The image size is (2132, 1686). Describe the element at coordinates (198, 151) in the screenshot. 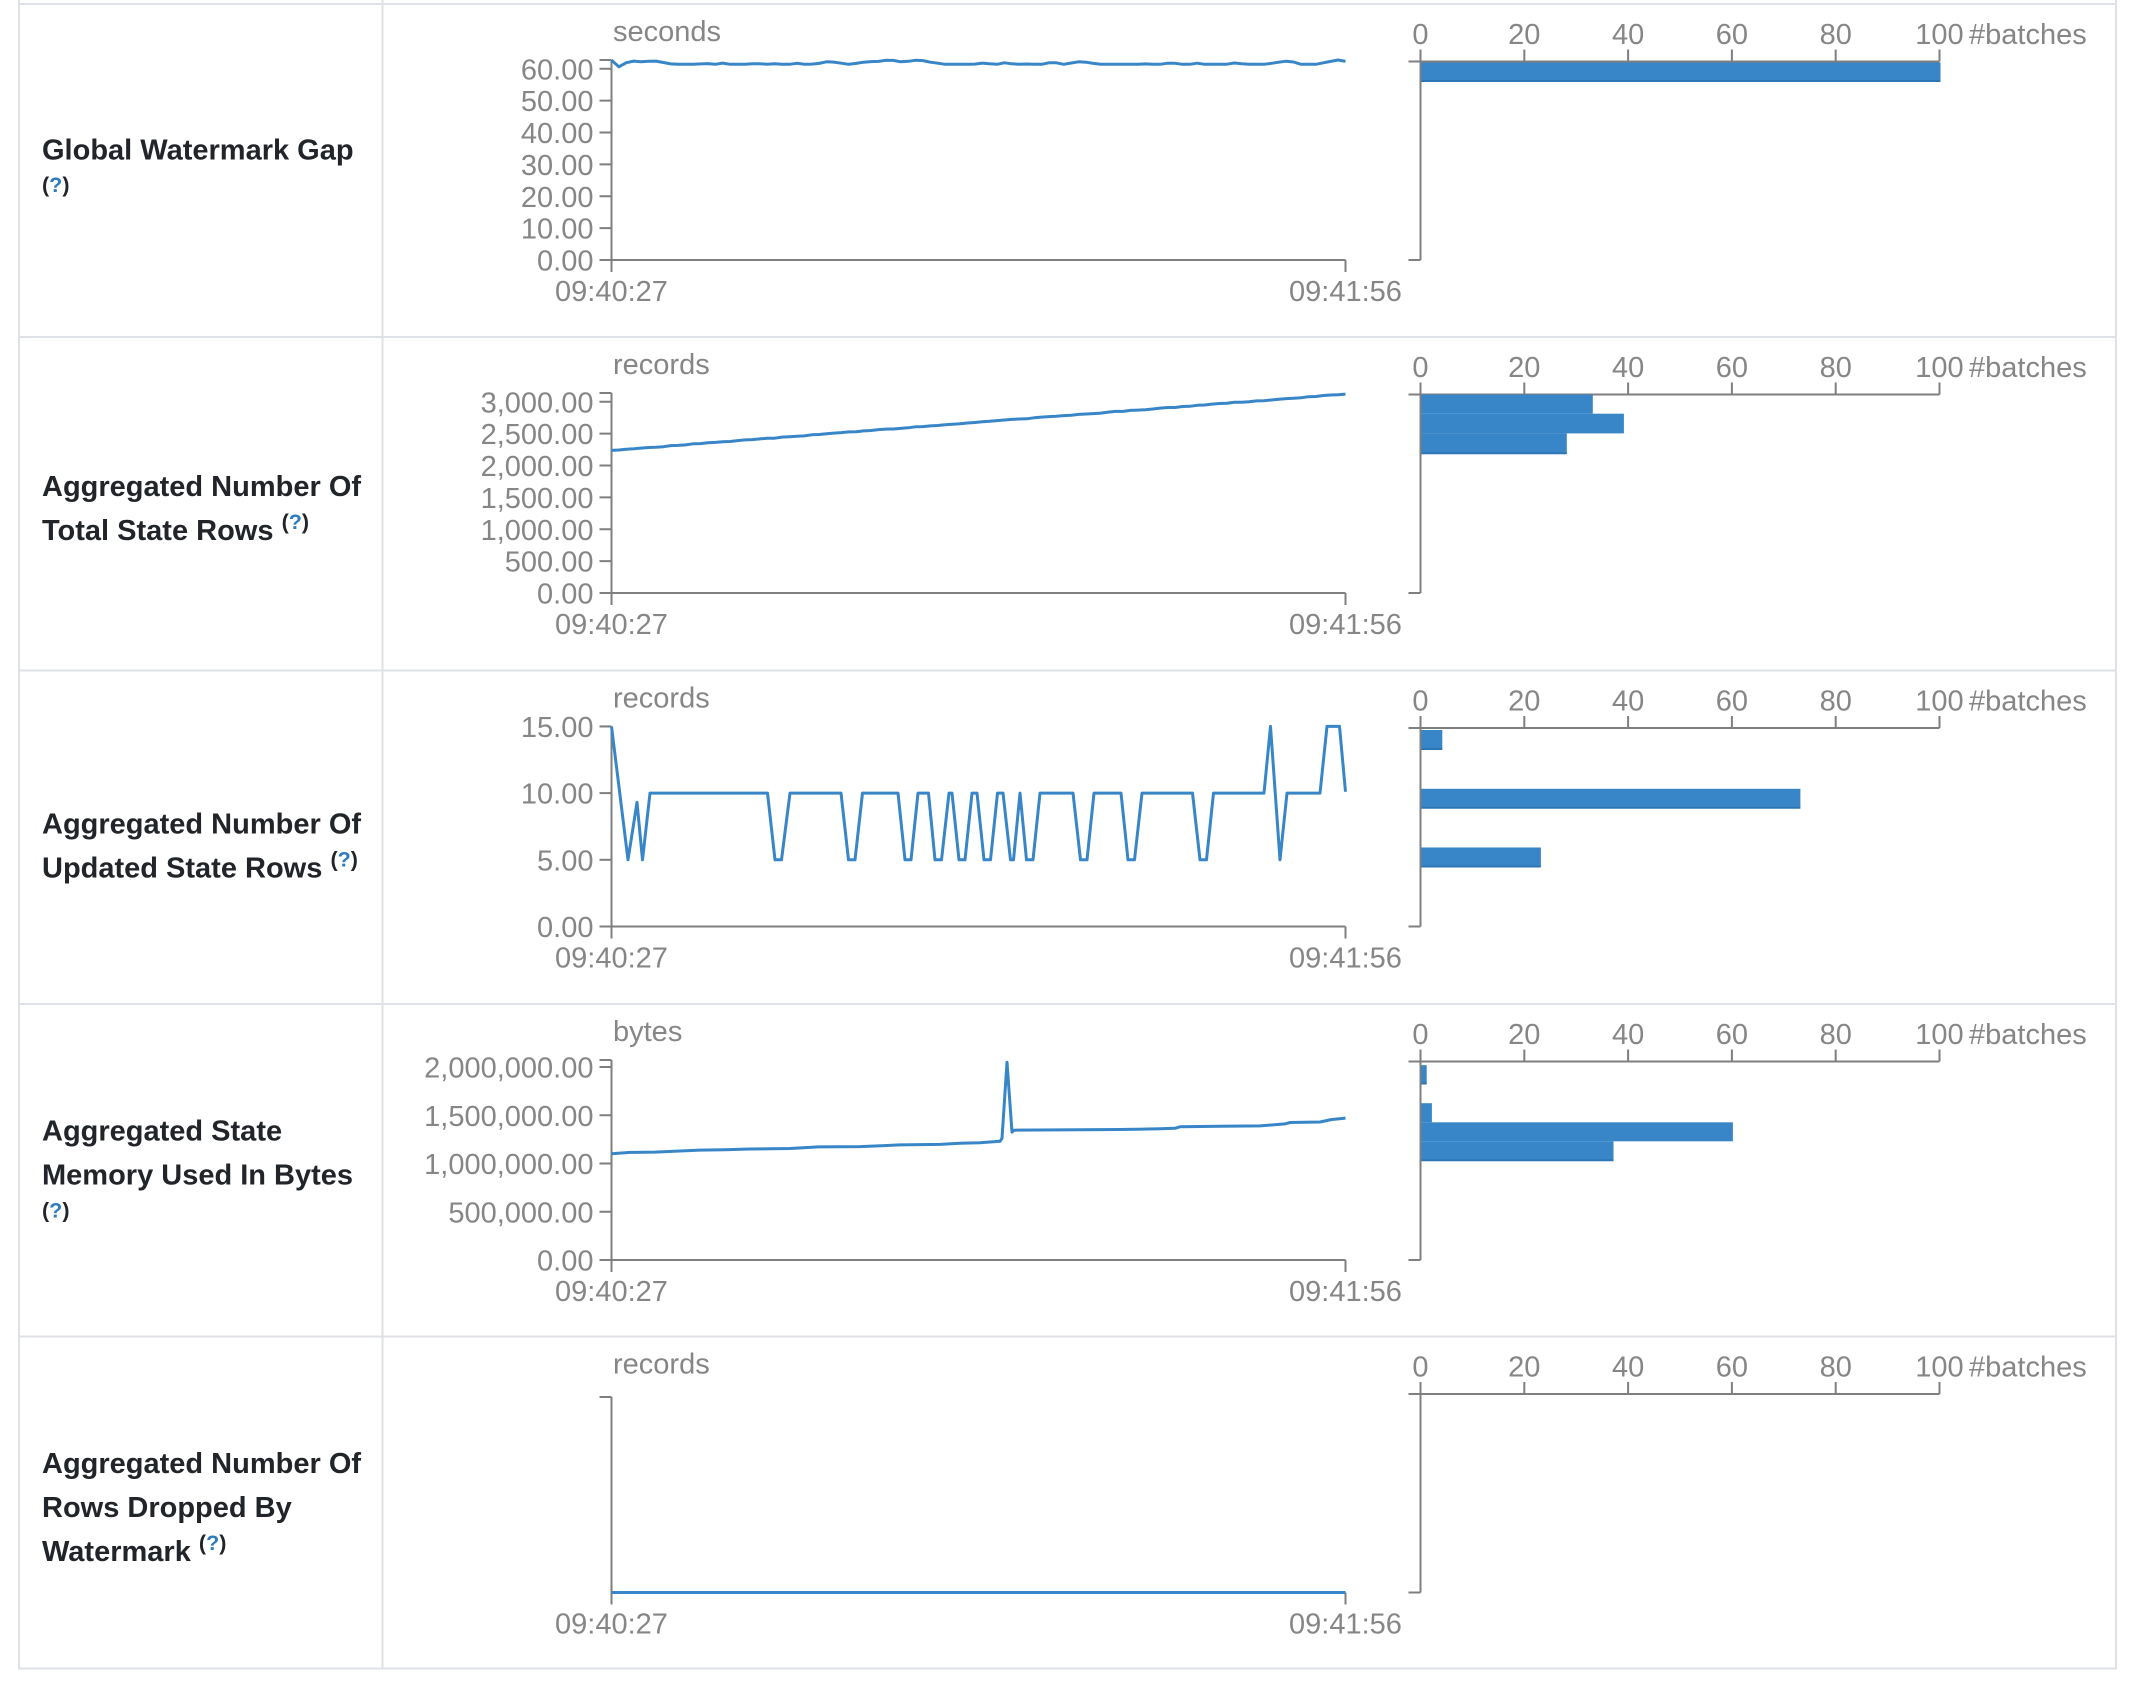

I see `svg-text: Global Watermark Gap` at that location.